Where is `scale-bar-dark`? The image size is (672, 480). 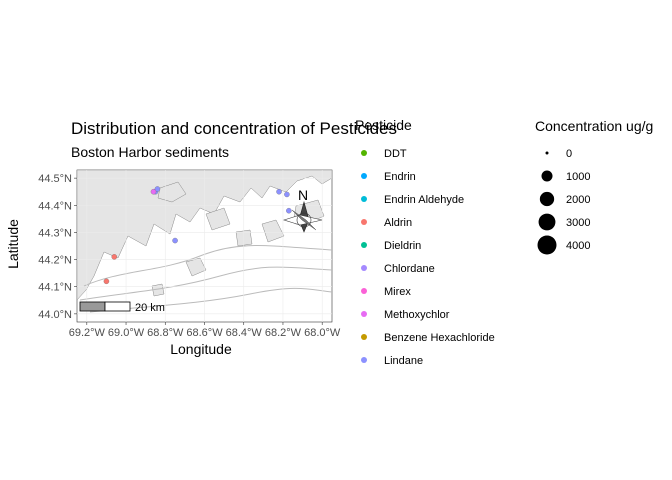
scale-bar-dark is located at coordinates (92, 306).